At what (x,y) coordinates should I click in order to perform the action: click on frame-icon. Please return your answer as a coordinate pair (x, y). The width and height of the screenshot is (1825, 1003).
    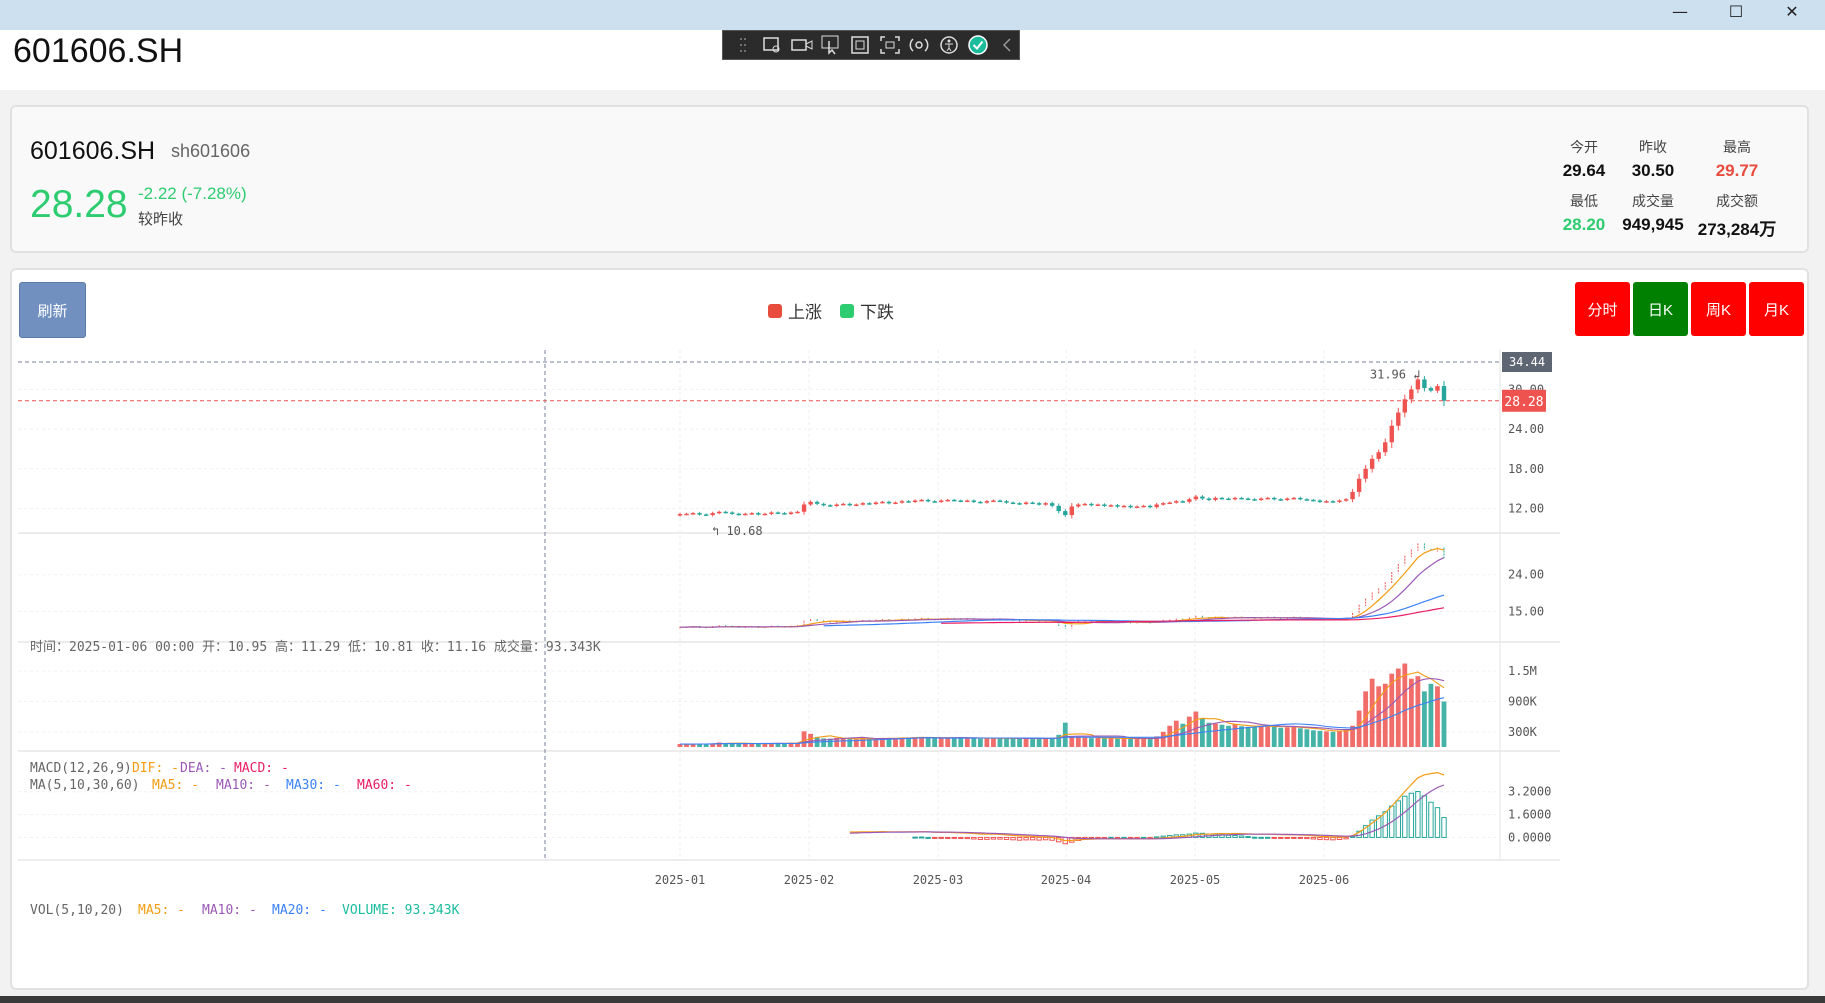
    Looking at the image, I should click on (860, 45).